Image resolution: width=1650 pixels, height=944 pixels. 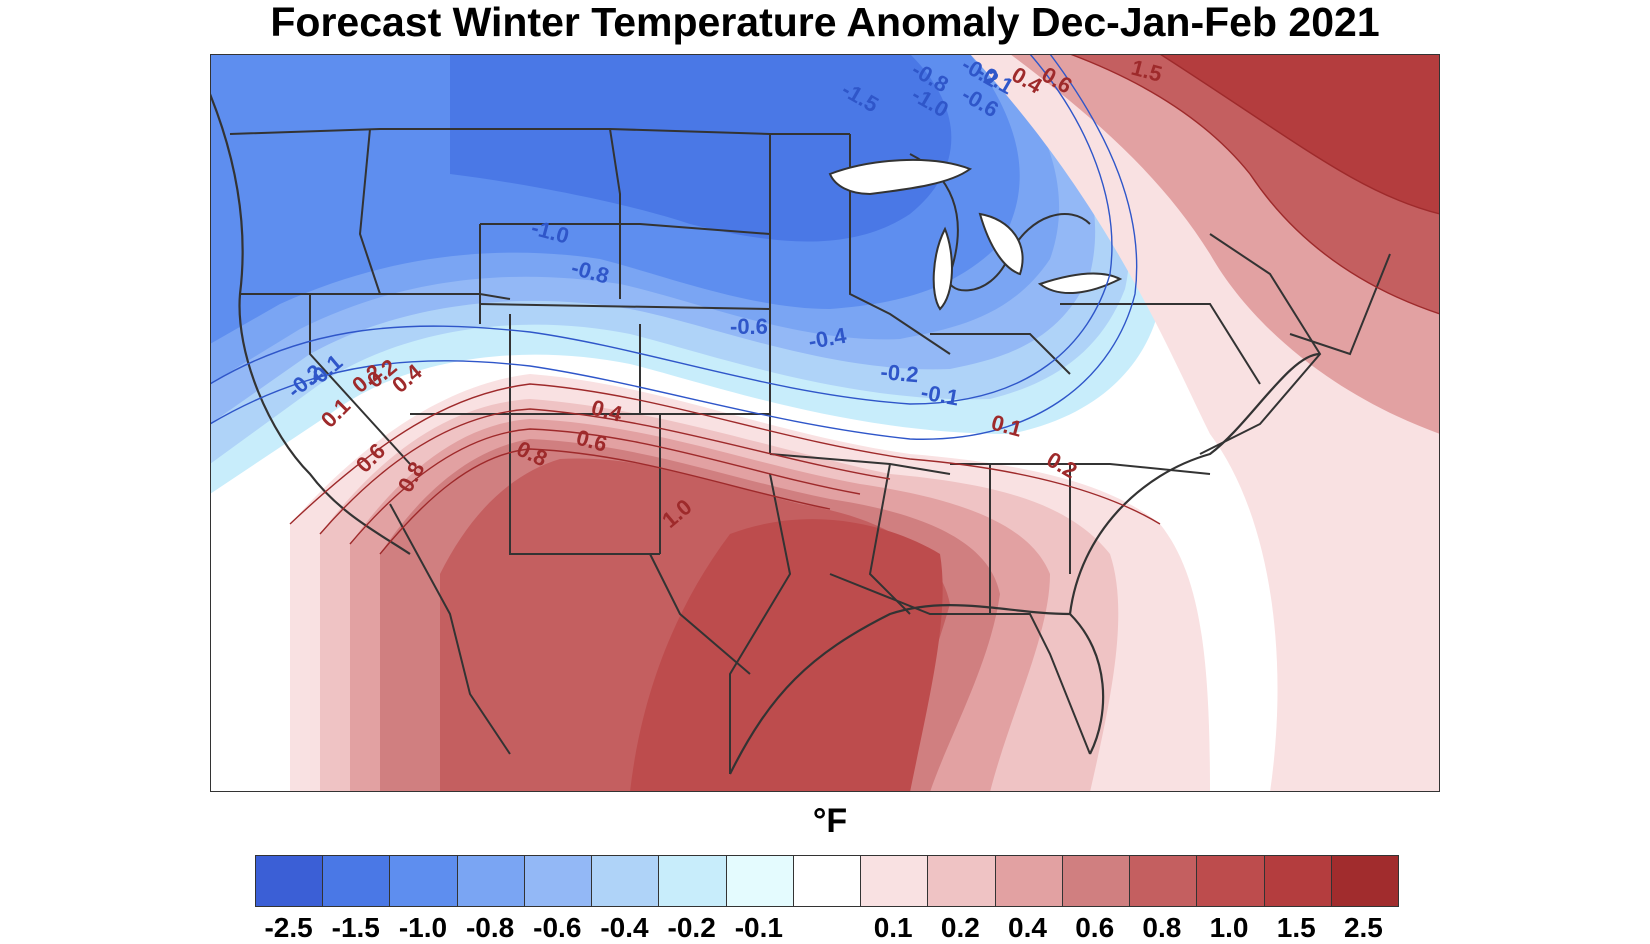 What do you see at coordinates (624, 927) in the screenshot?
I see `legend-label: -0.4` at bounding box center [624, 927].